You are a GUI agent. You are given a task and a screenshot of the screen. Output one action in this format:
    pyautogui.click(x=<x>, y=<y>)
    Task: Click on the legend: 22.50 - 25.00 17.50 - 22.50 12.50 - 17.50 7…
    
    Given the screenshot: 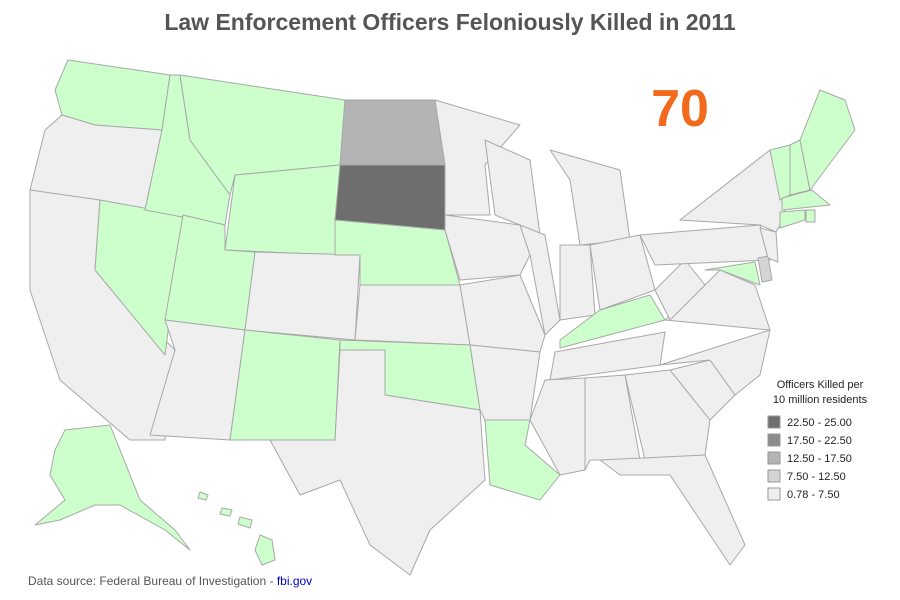 What is the action you would take?
    pyautogui.click(x=809, y=458)
    